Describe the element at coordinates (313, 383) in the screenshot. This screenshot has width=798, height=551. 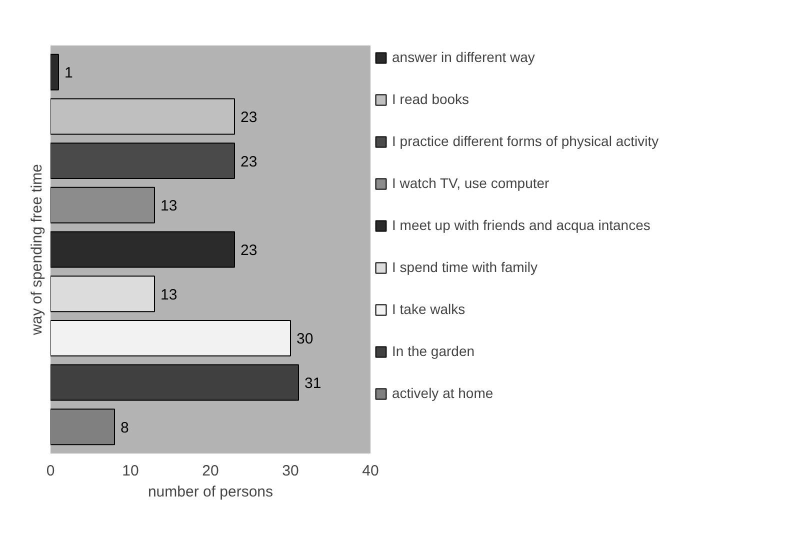
I see `data-label: 31` at that location.